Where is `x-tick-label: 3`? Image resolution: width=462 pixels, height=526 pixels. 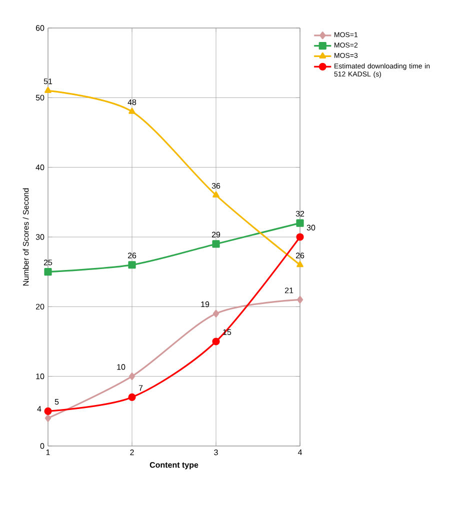
x-tick-label: 3 is located at coordinates (216, 453).